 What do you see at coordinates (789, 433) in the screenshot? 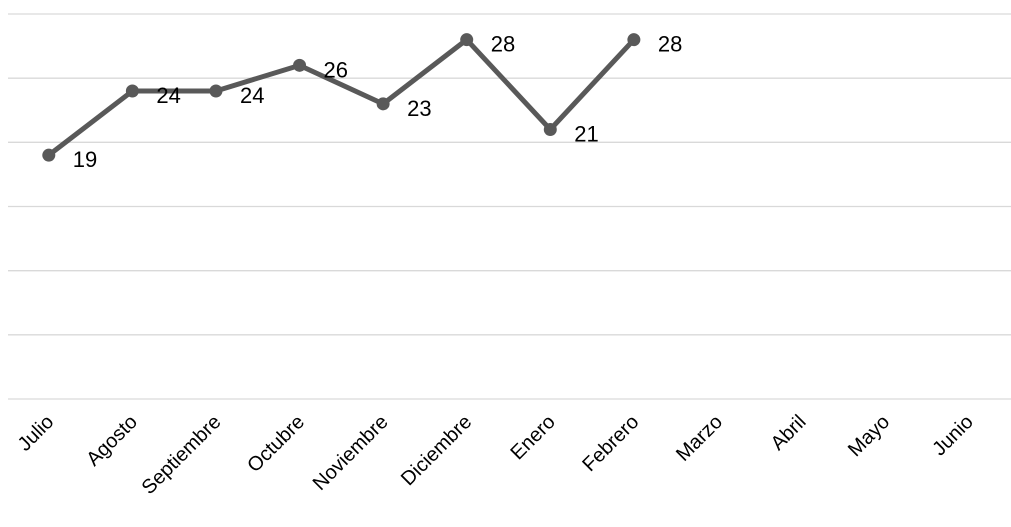
I see `x-tick-label-abril: Abril` at bounding box center [789, 433].